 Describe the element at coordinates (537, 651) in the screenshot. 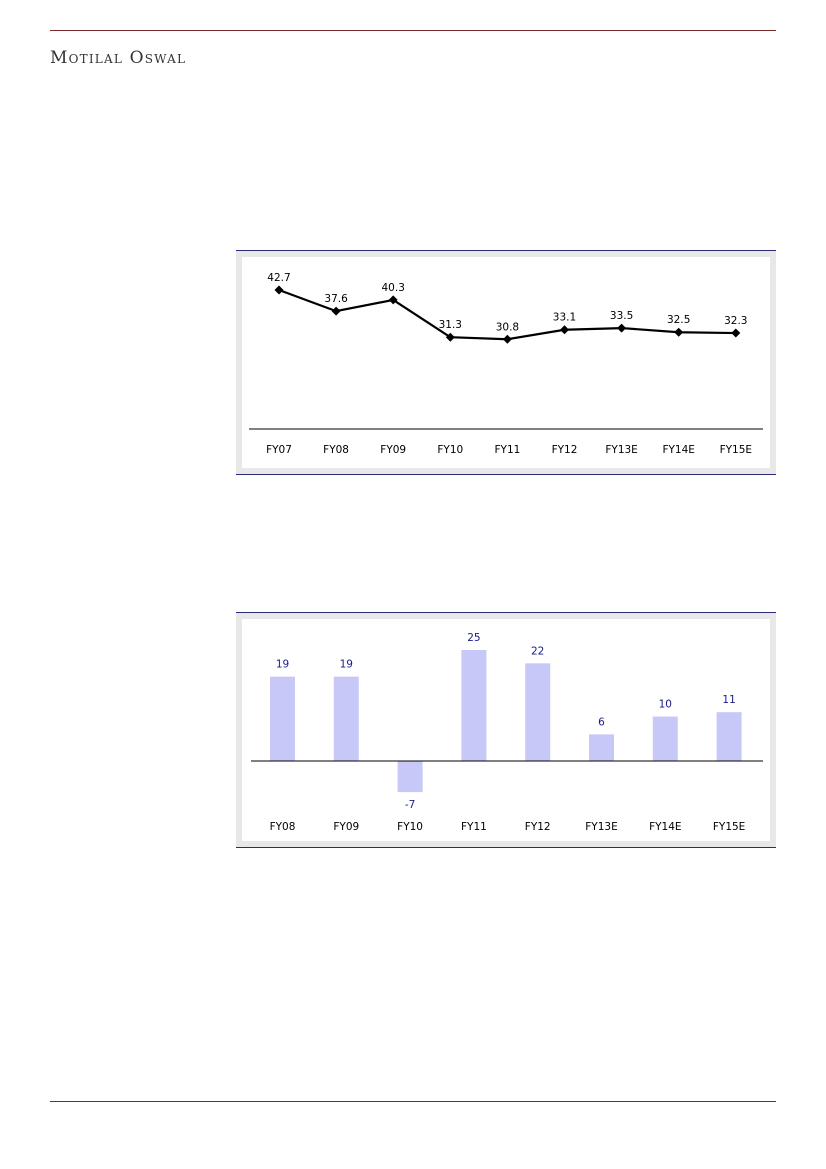

I see `data-label: 22` at that location.